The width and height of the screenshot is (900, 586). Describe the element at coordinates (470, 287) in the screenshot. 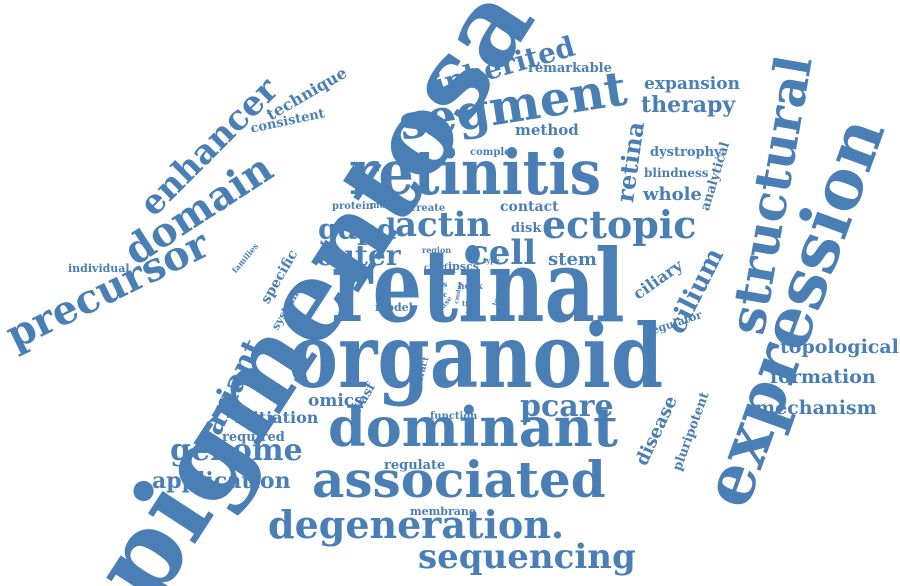

I see `word-hook: hook` at that location.